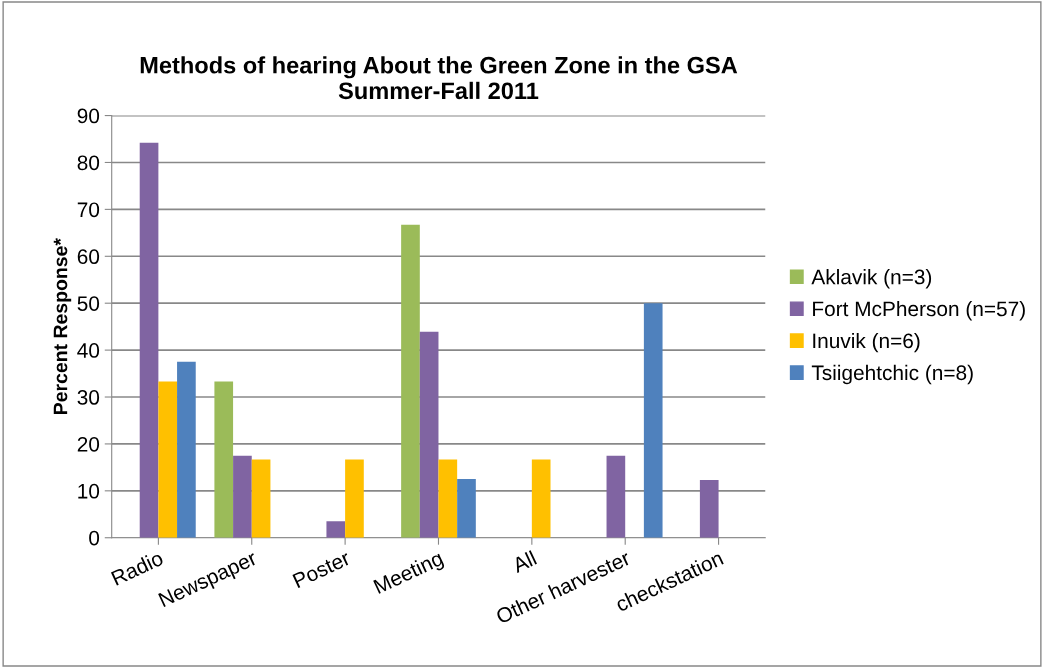 This screenshot has width=1044, height=668. What do you see at coordinates (94, 538) in the screenshot?
I see `y-tick-label: 0` at bounding box center [94, 538].